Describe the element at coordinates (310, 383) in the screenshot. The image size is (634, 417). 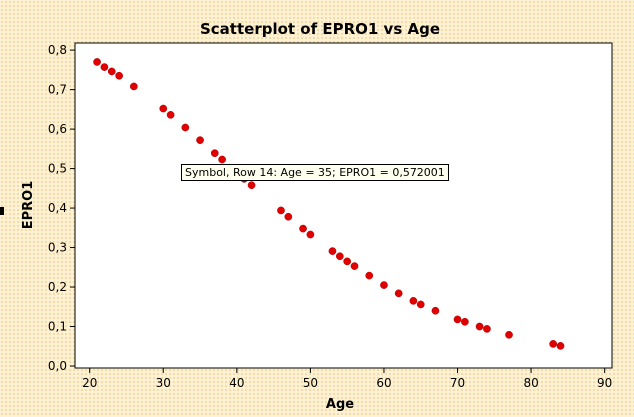
I see `x-tick-label: 50` at that location.